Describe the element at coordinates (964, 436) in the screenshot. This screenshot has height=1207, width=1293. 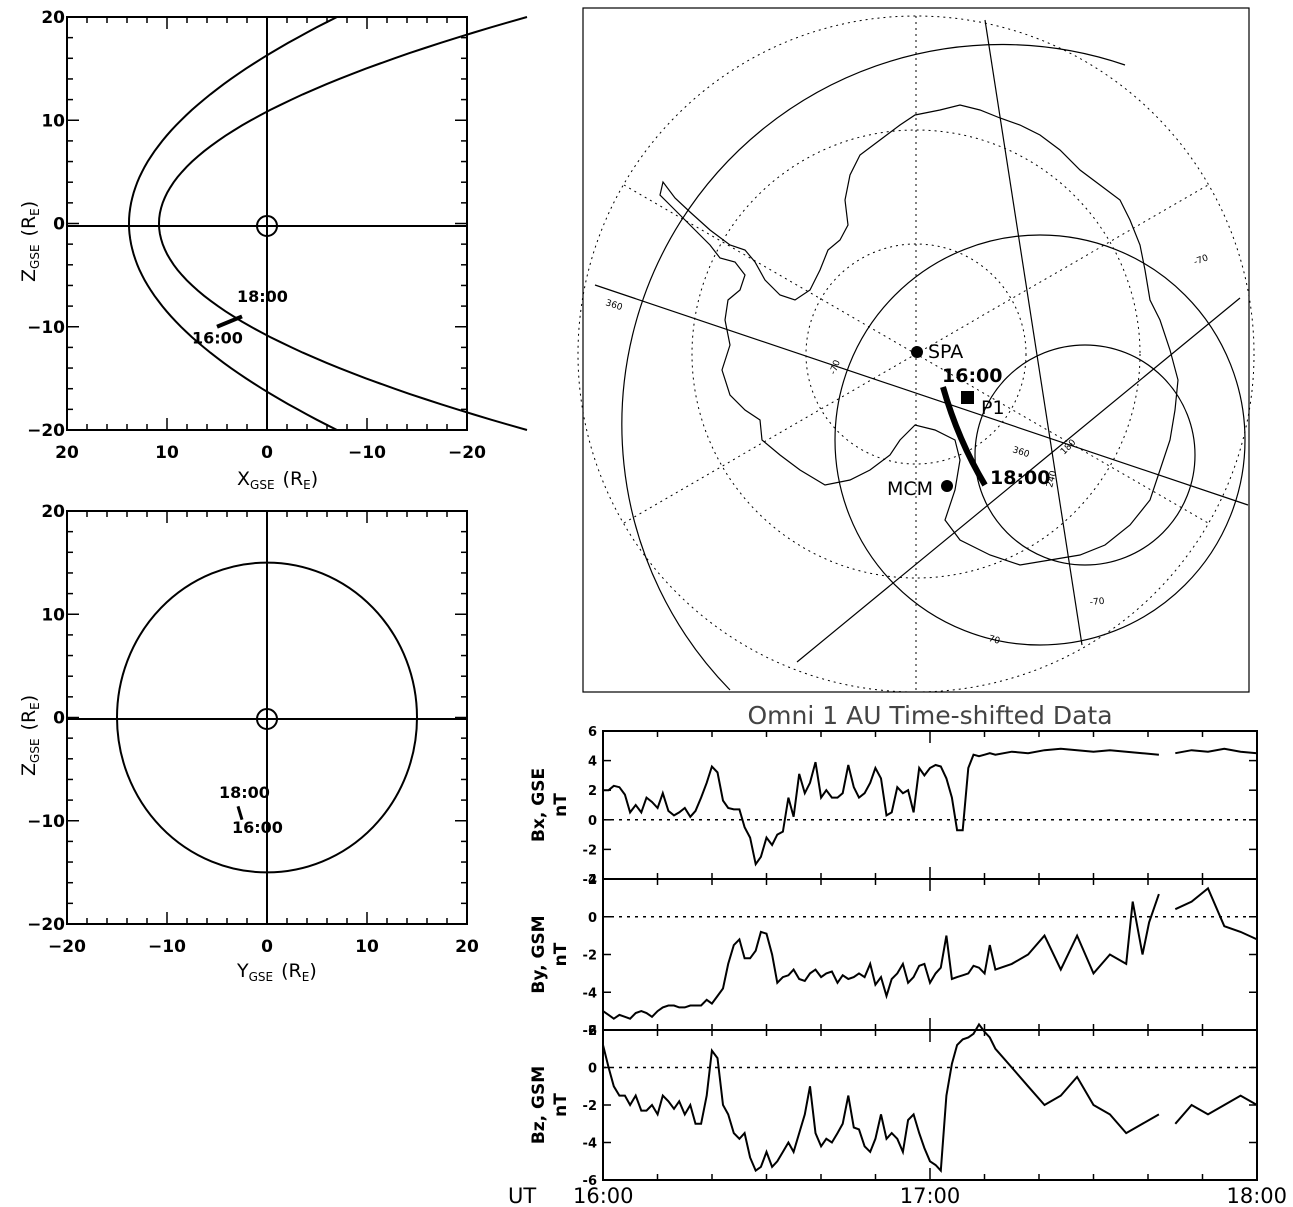
I see `station-track` at that location.